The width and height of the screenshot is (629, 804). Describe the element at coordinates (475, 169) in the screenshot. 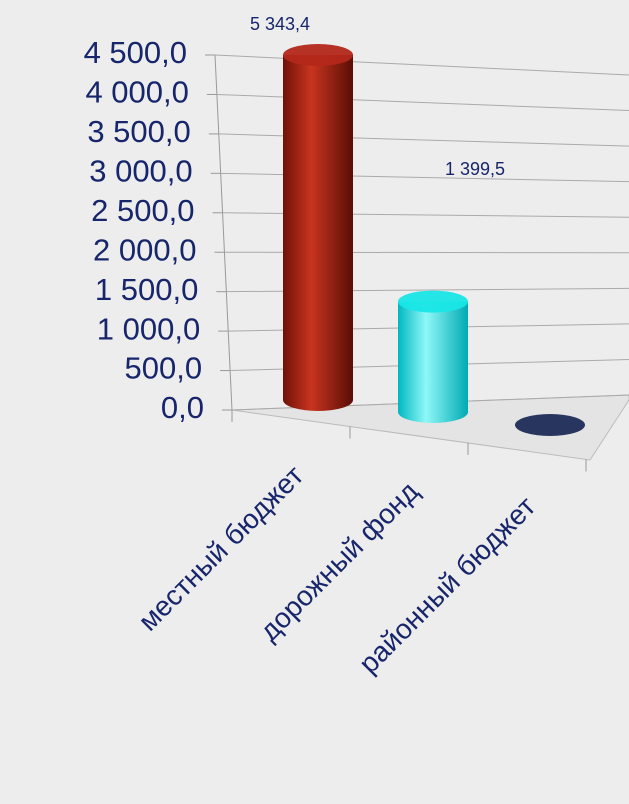

I see `value-label: 1 399,5` at that location.